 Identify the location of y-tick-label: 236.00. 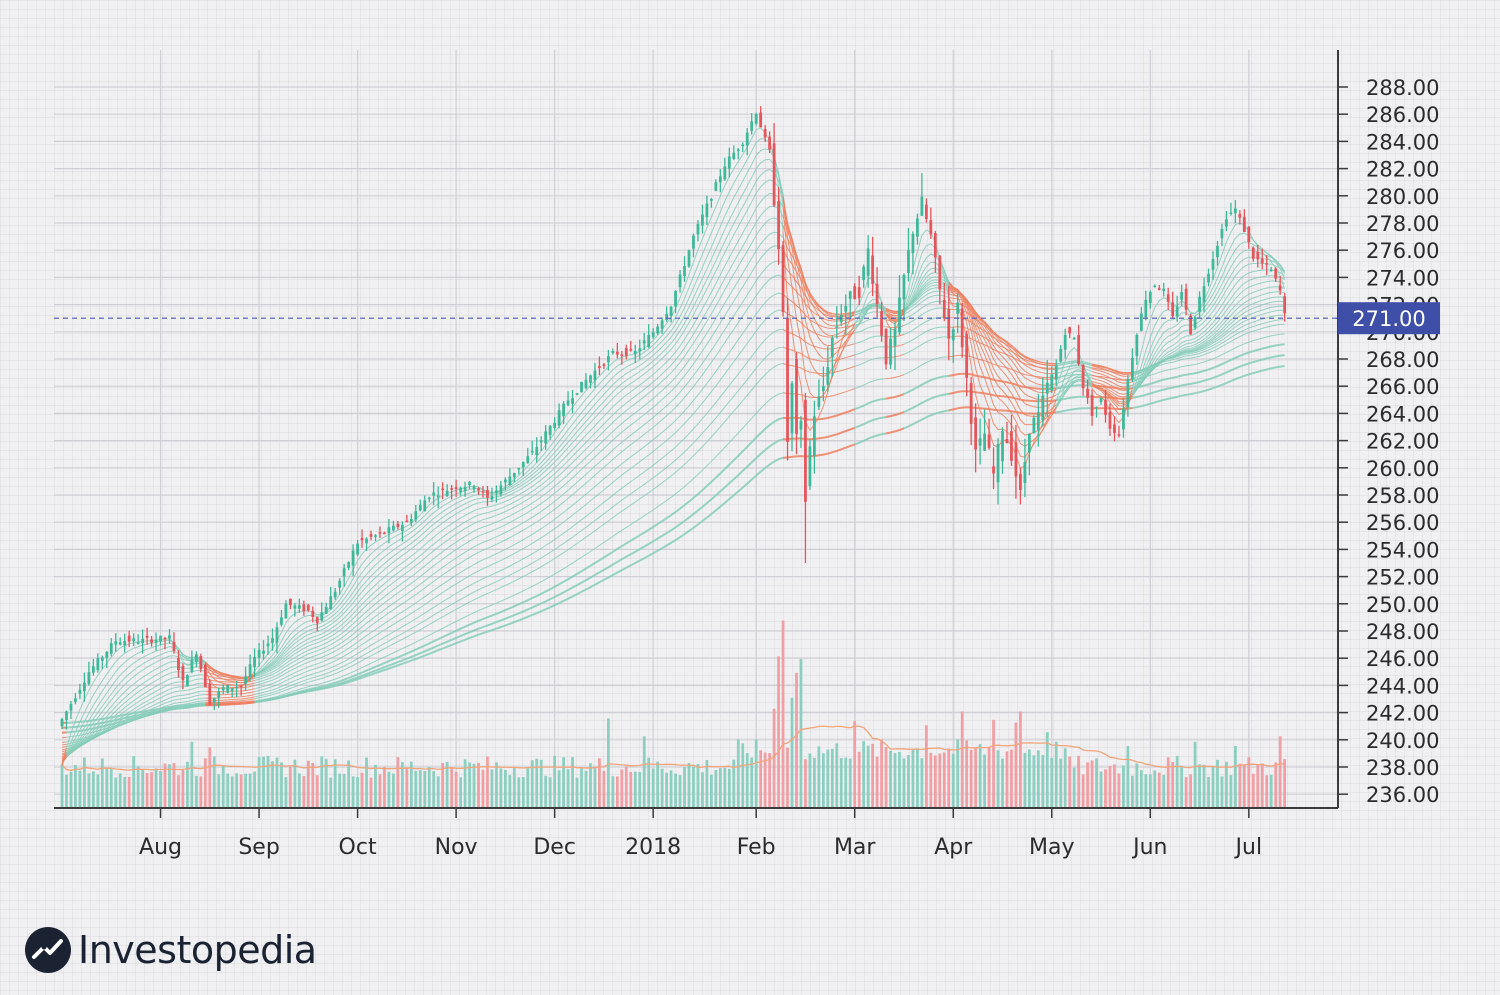
(1402, 795).